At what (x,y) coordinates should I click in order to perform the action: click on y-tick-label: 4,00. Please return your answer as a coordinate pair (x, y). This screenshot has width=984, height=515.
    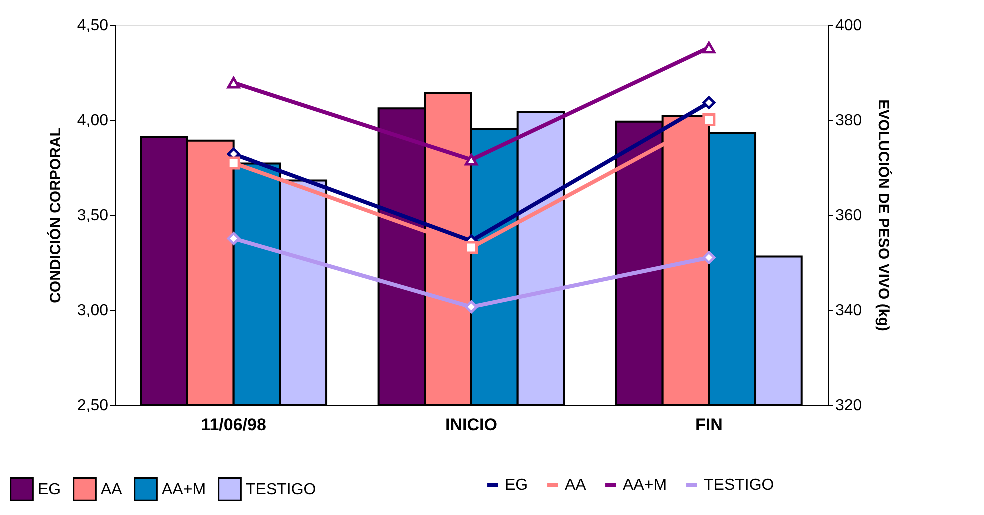
    Looking at the image, I should click on (93, 121).